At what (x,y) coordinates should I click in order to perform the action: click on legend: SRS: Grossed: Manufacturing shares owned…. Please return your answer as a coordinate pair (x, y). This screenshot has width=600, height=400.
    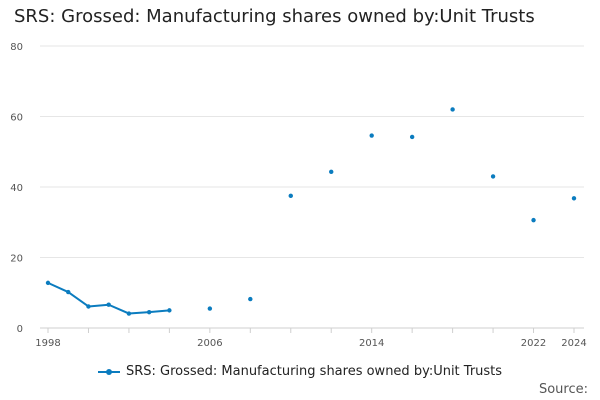
    Looking at the image, I should click on (300, 371).